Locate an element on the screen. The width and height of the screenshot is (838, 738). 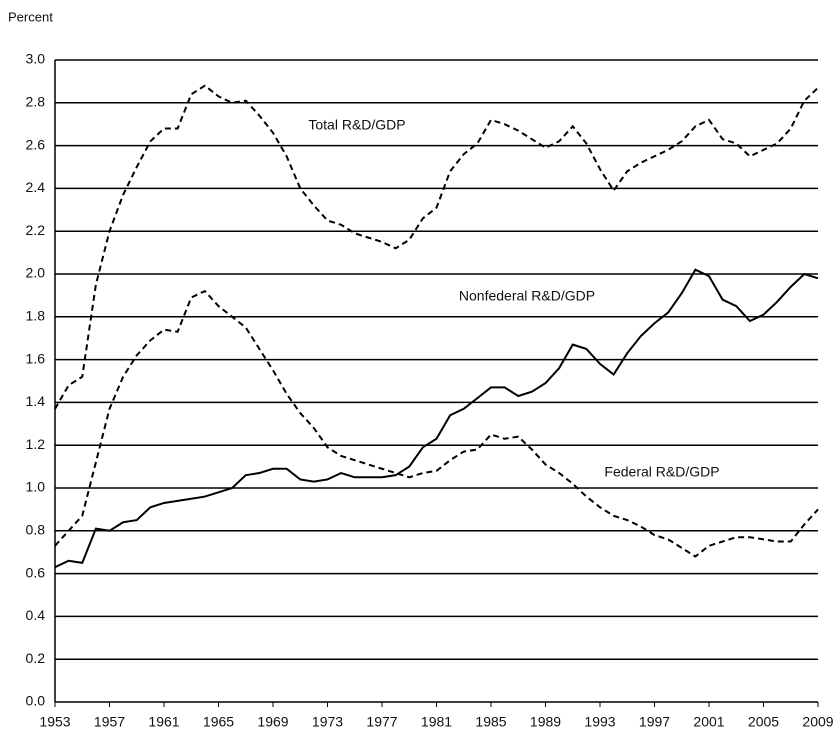
y-tick-label: 3.0 is located at coordinates (36, 59).